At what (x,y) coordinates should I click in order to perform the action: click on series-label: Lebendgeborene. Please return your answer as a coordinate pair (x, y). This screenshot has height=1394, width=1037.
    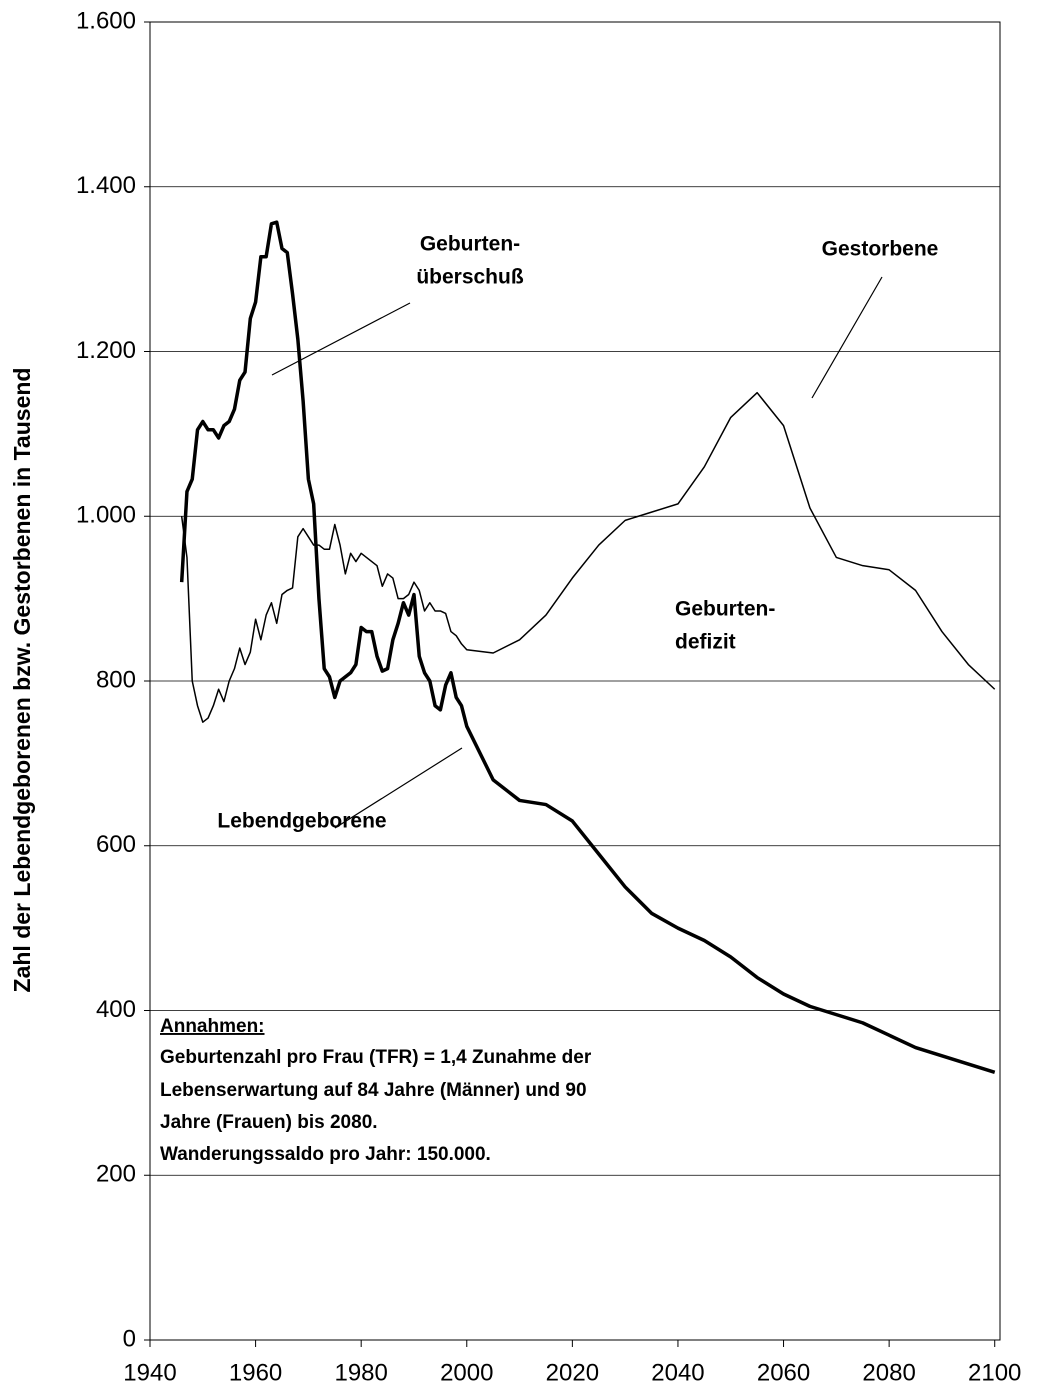
    Looking at the image, I should click on (301, 821).